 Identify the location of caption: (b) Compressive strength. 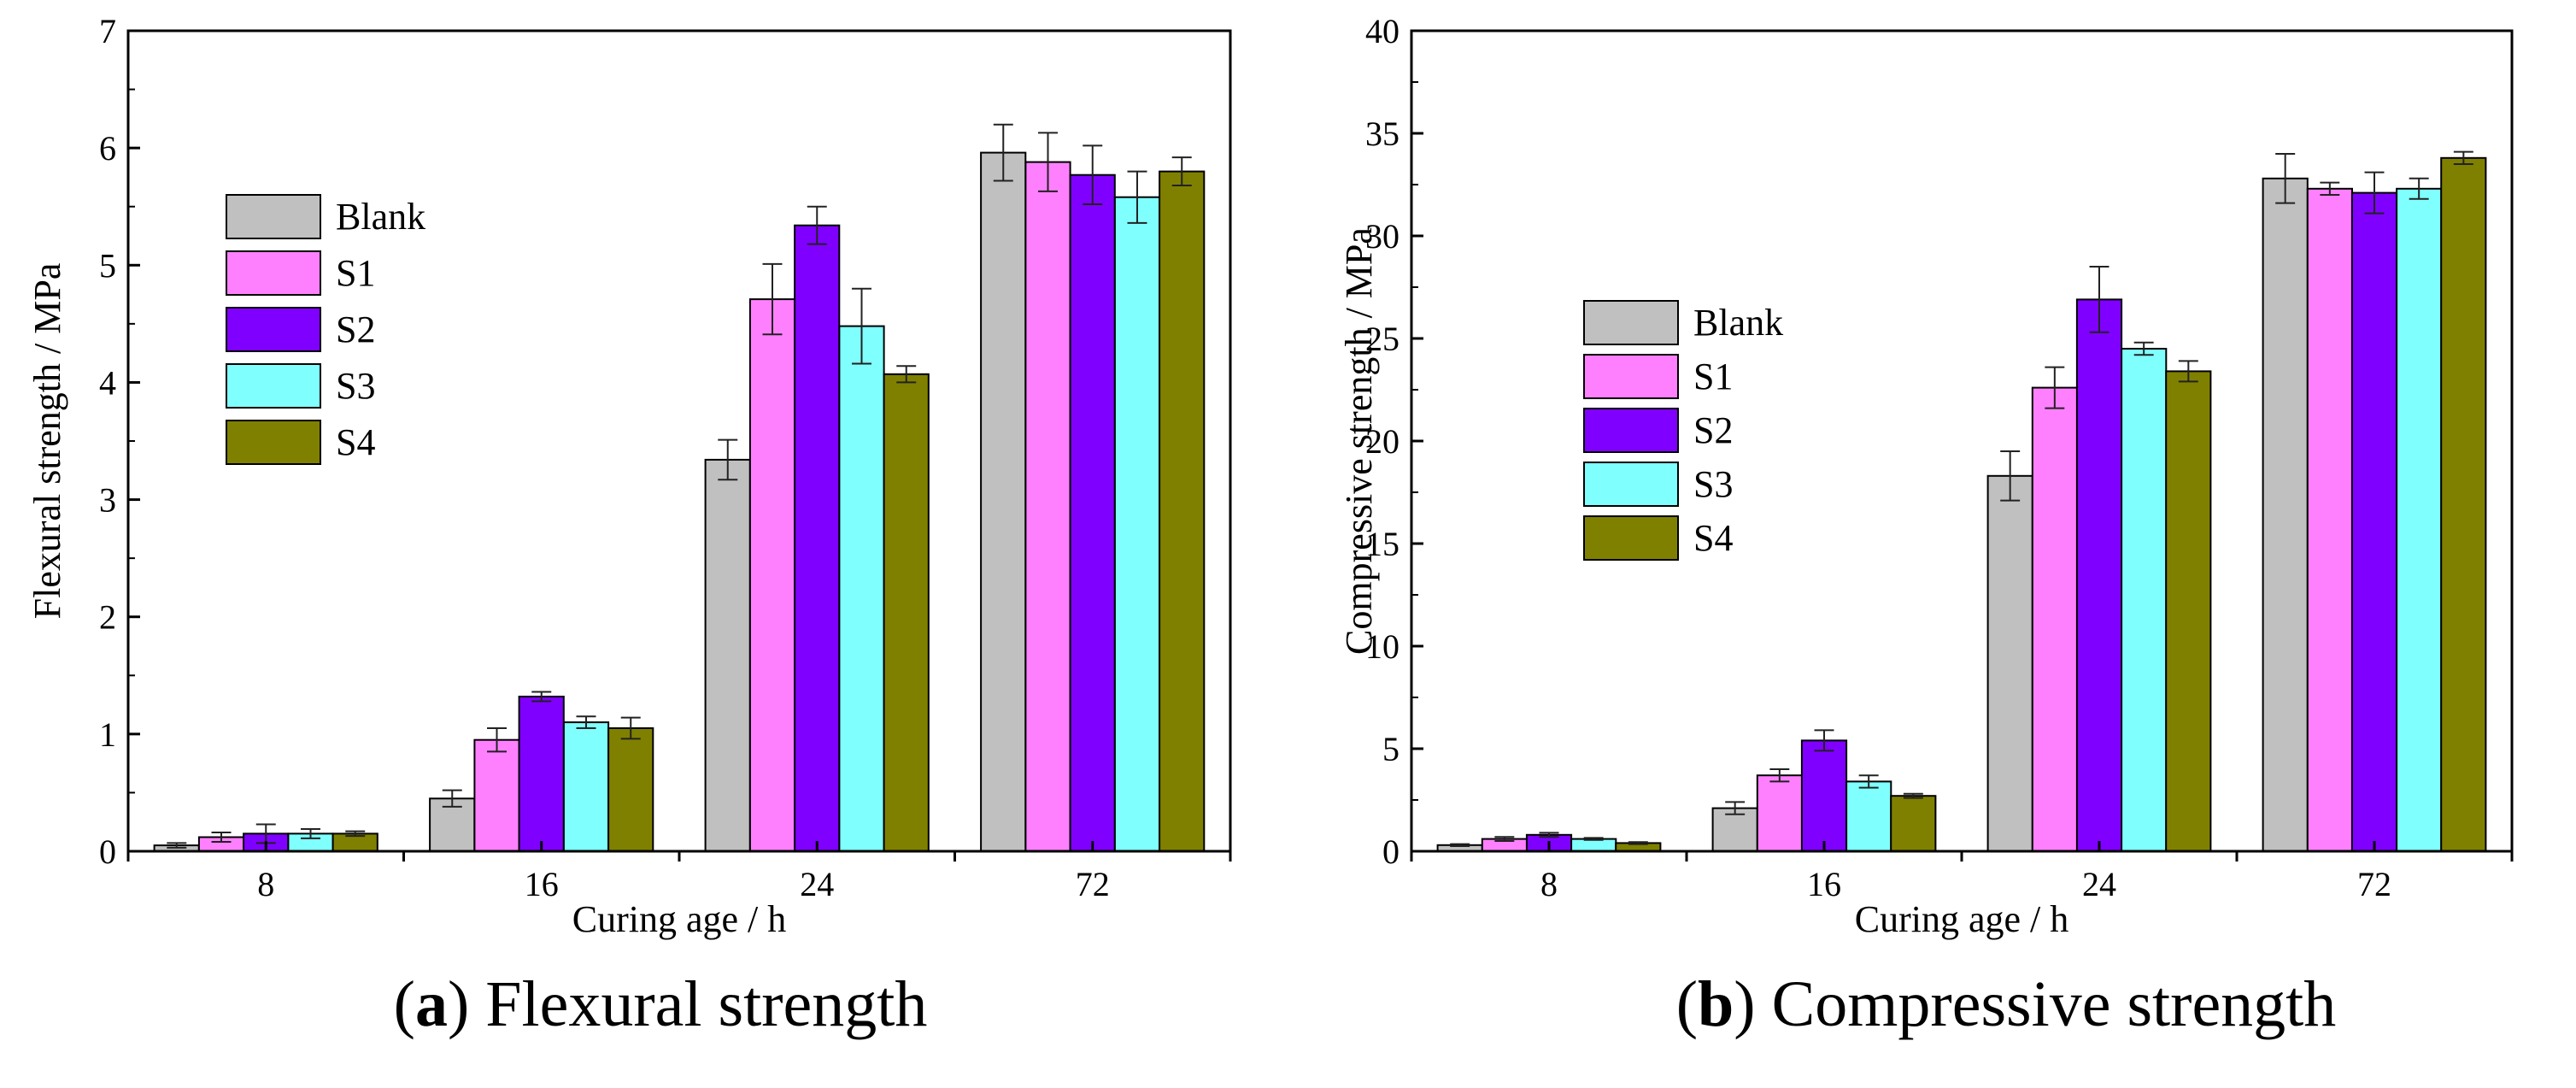
(2006, 1004).